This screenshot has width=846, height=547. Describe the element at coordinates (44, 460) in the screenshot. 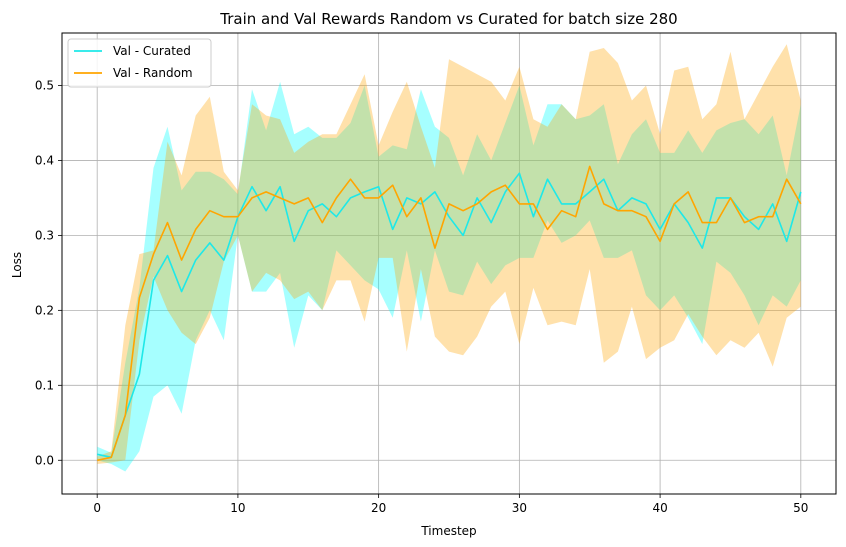

I see `y-tick-label: 0.0` at that location.